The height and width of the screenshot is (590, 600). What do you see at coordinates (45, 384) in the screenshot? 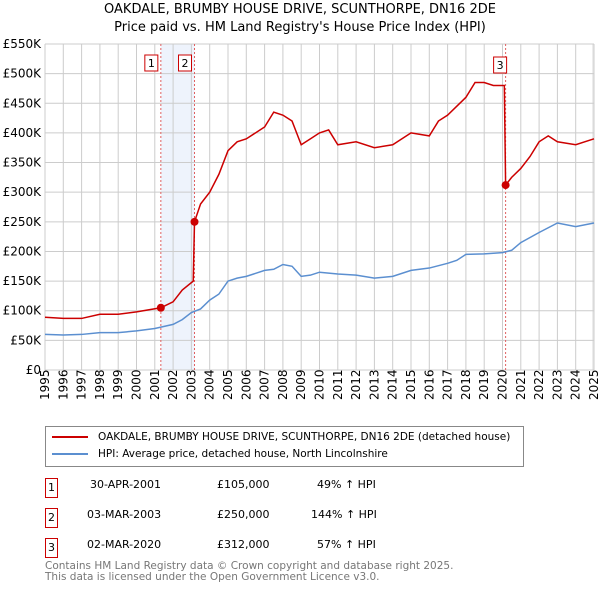
I see `x-tick-label: 1995` at bounding box center [45, 384].